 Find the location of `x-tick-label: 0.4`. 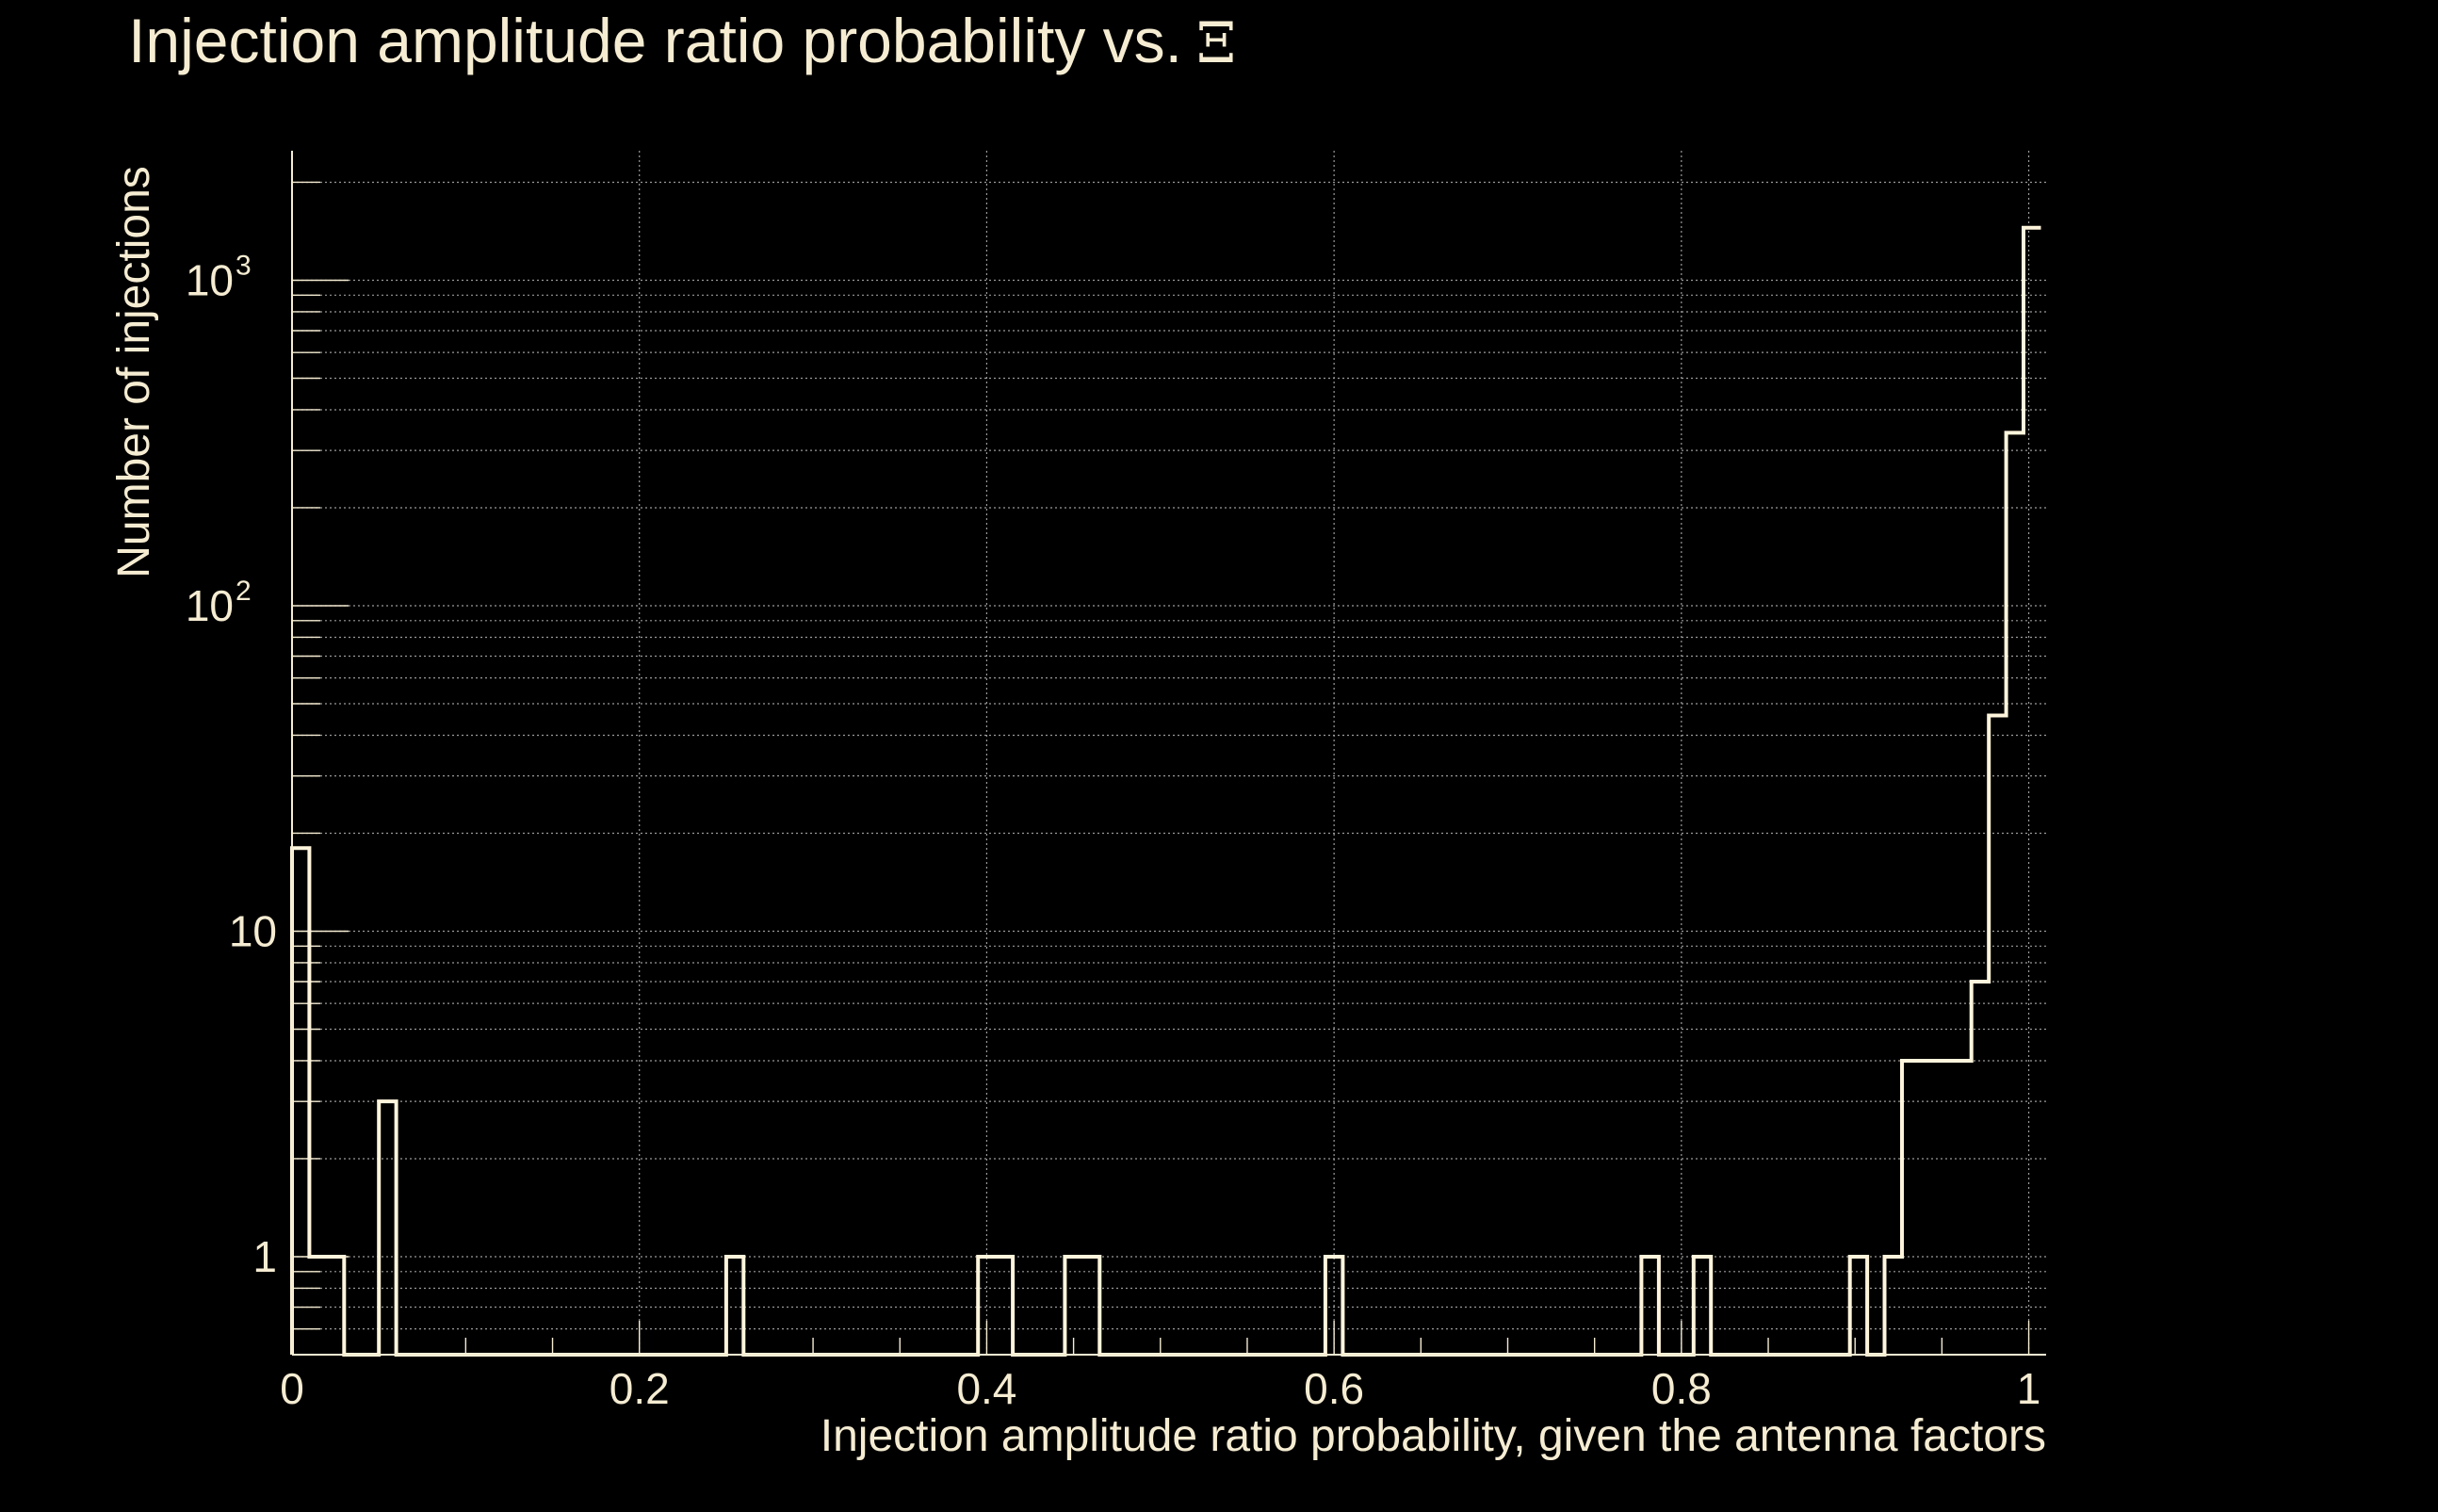

x-tick-label: 0.4 is located at coordinates (986, 1388).